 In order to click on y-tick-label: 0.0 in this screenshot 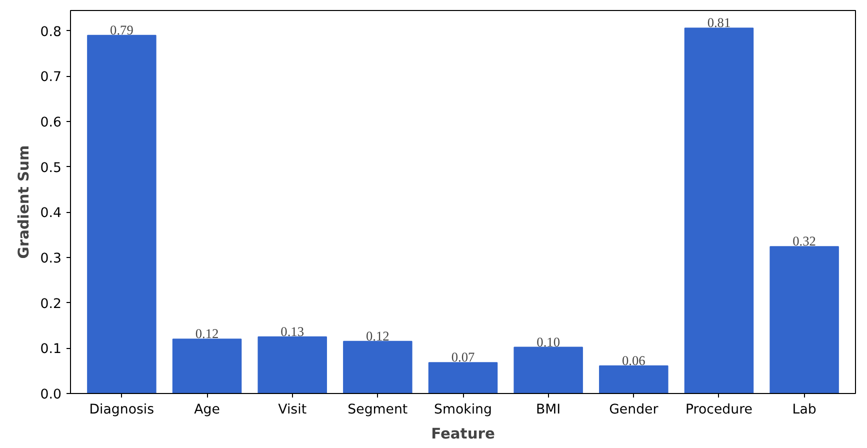, I will do `click(51, 395)`.